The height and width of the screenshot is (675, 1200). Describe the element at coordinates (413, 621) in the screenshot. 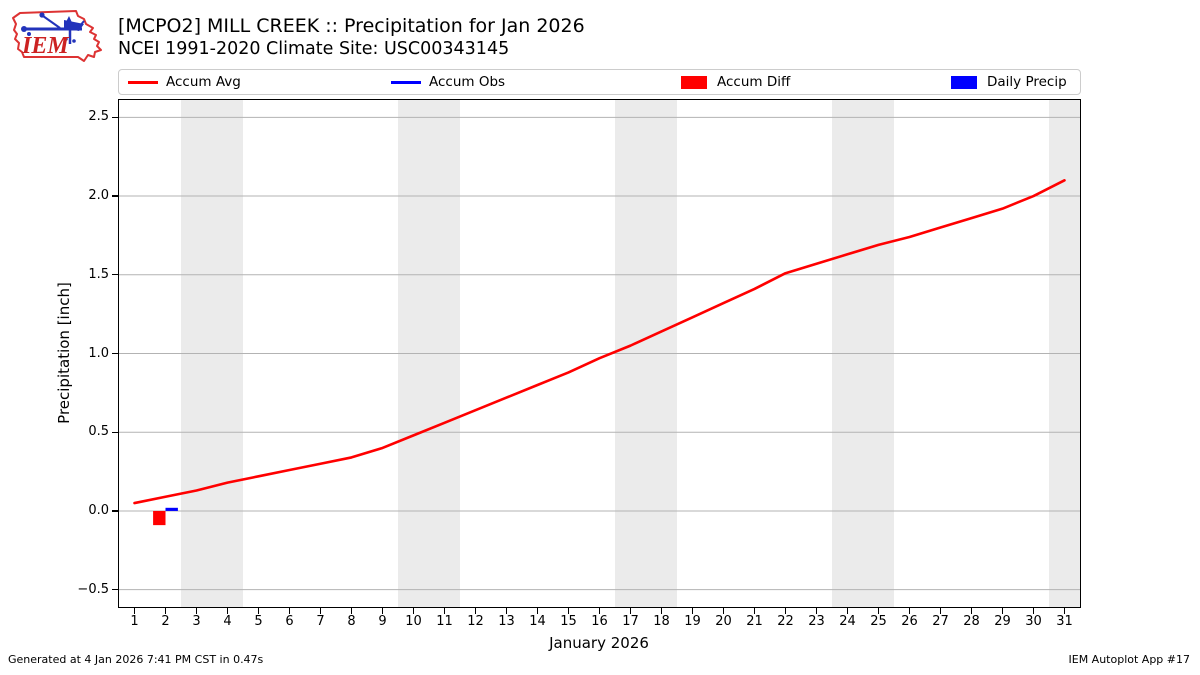

I see `x-tick-label: 10` at that location.